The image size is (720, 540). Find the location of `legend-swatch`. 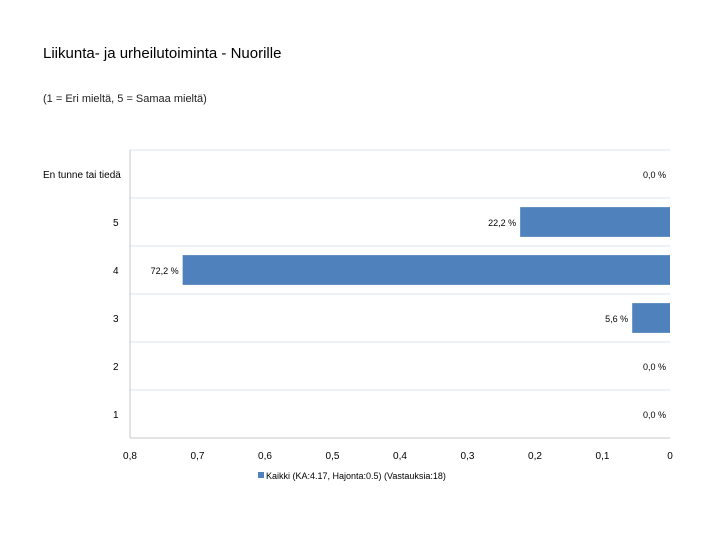

legend-swatch is located at coordinates (261, 475).